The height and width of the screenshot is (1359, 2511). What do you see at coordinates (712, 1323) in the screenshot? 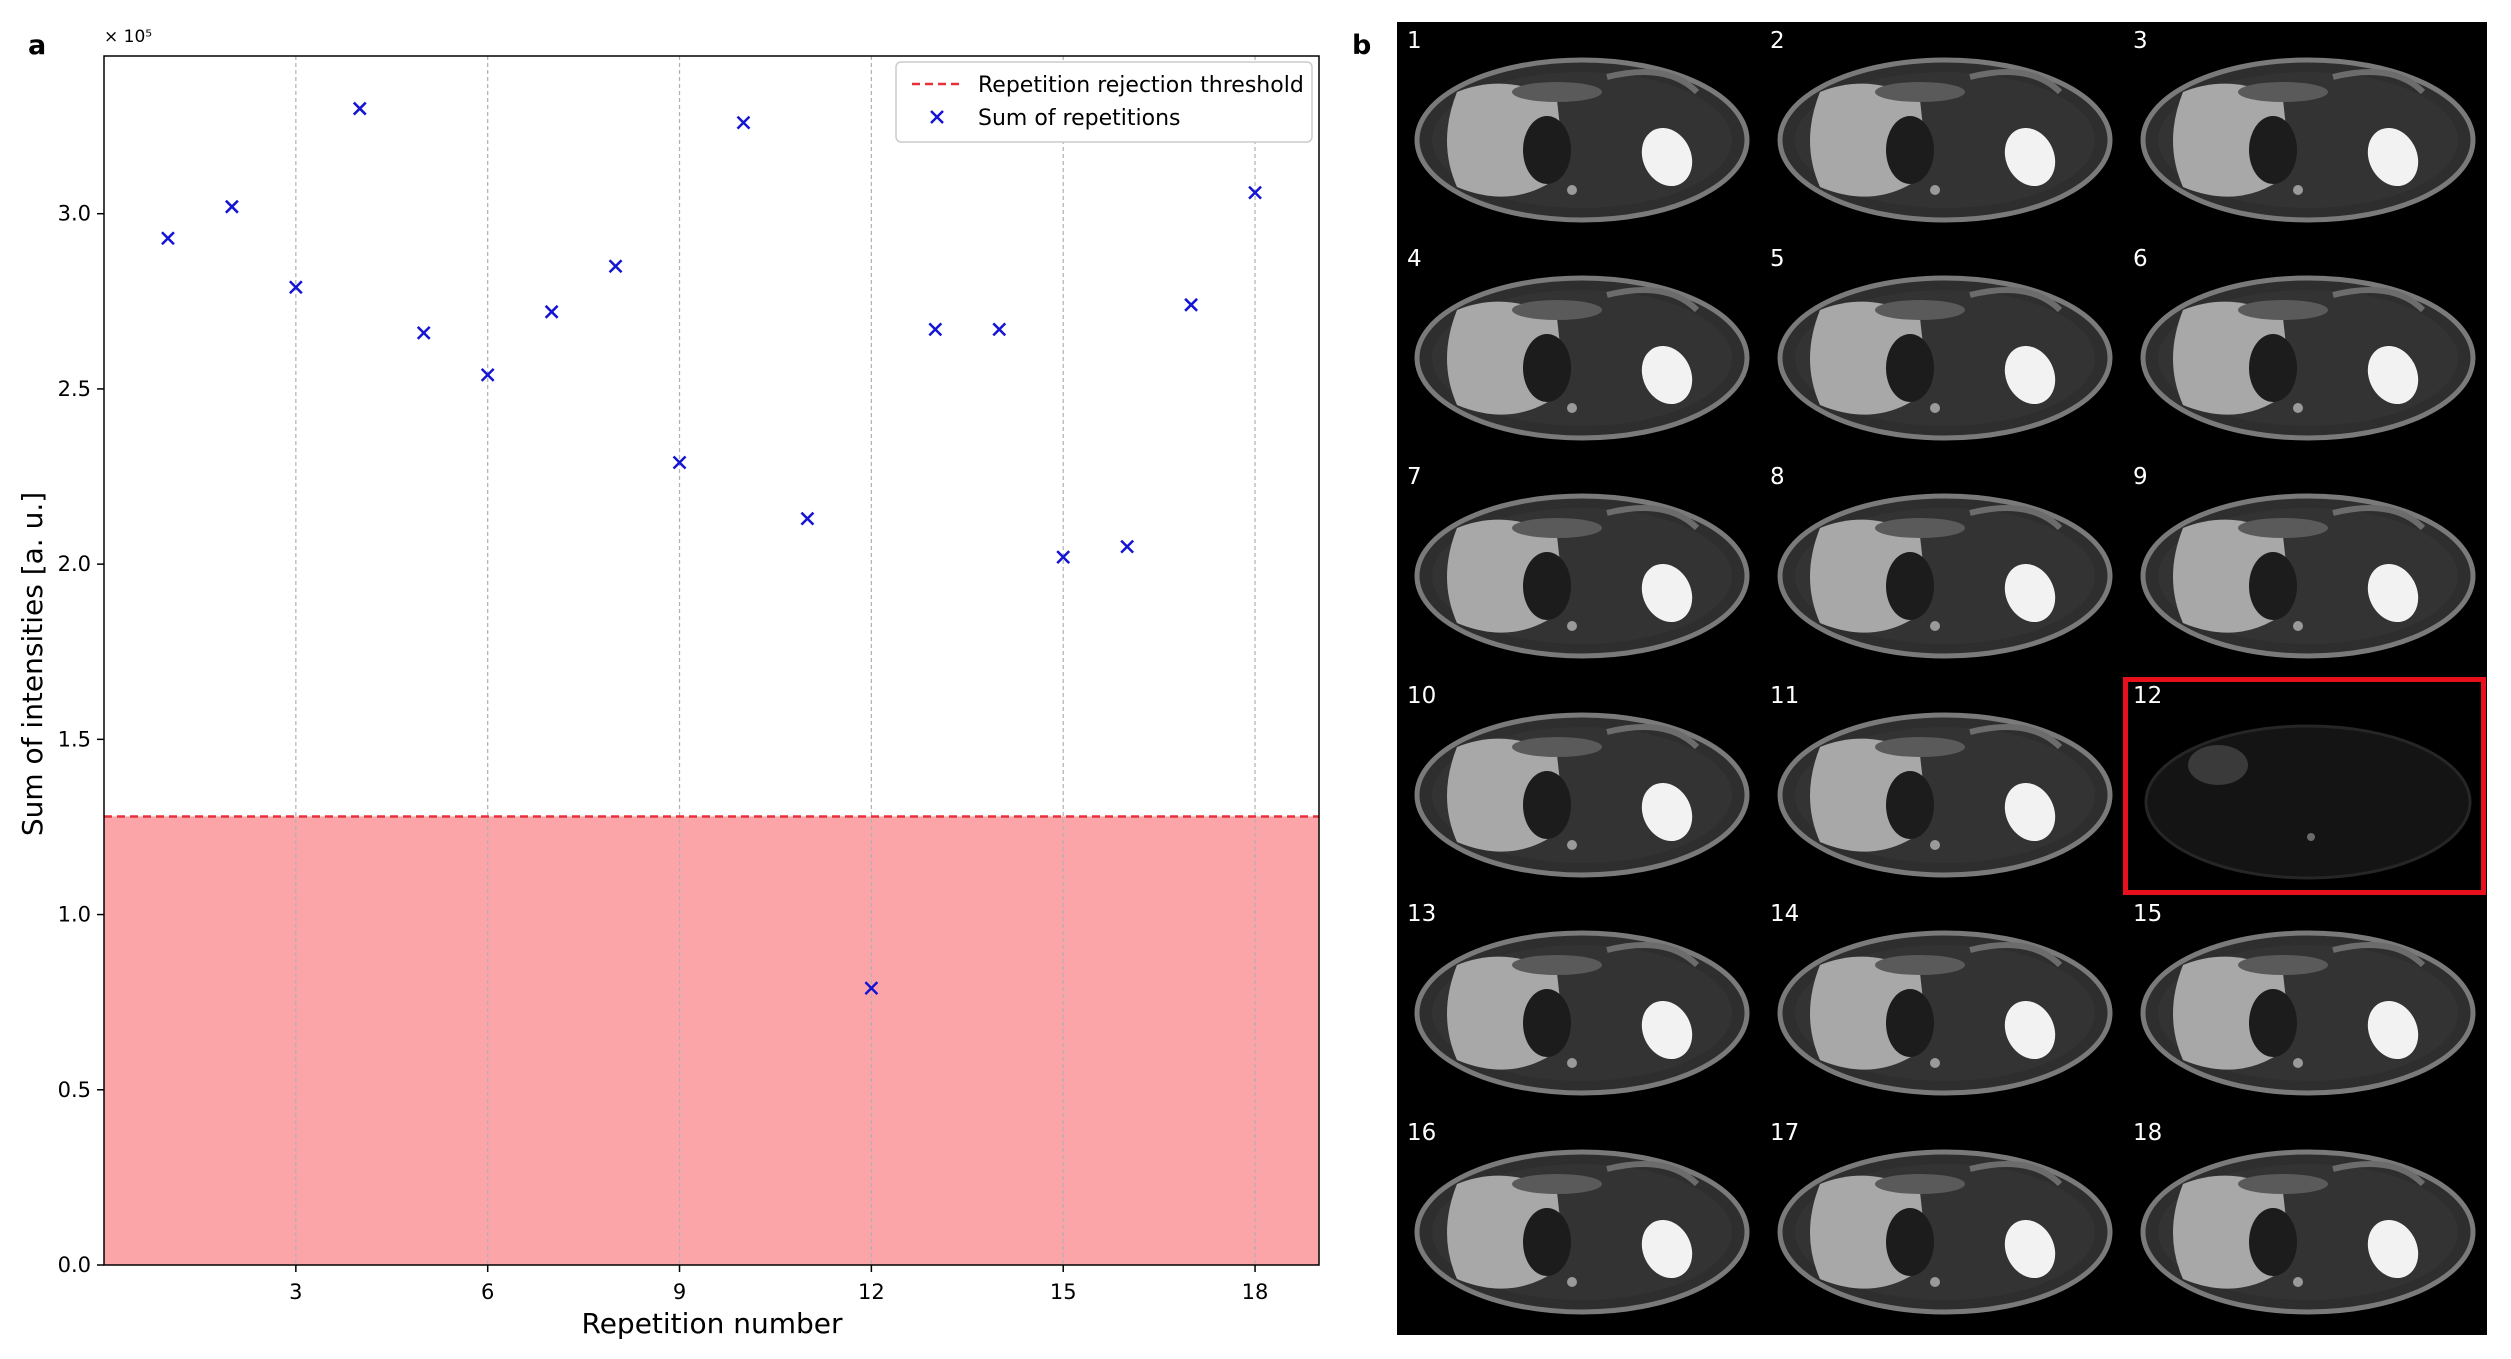
I see `x-axis-label: Repetition number` at bounding box center [712, 1323].